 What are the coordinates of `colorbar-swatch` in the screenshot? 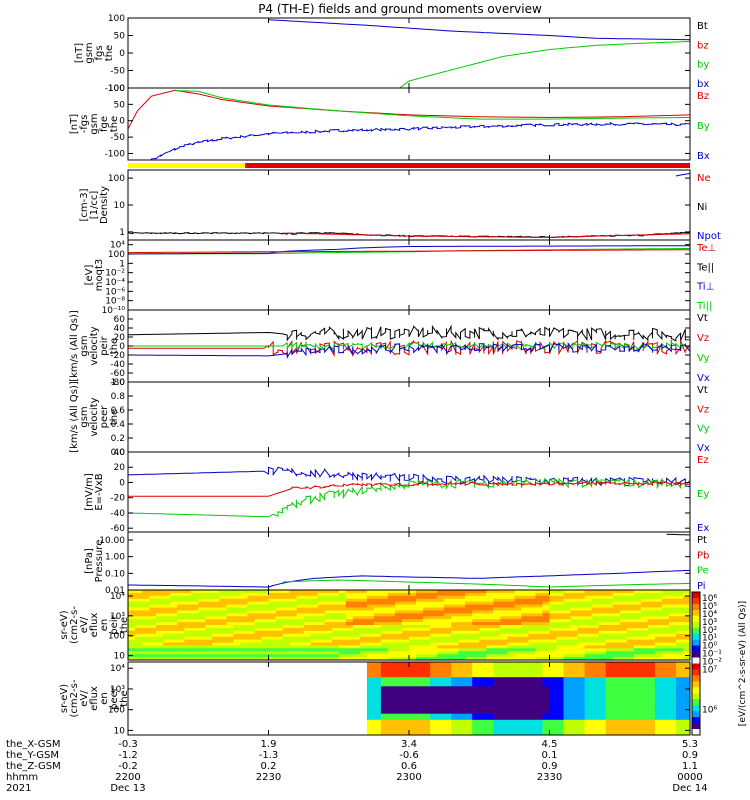 It's located at (696, 708).